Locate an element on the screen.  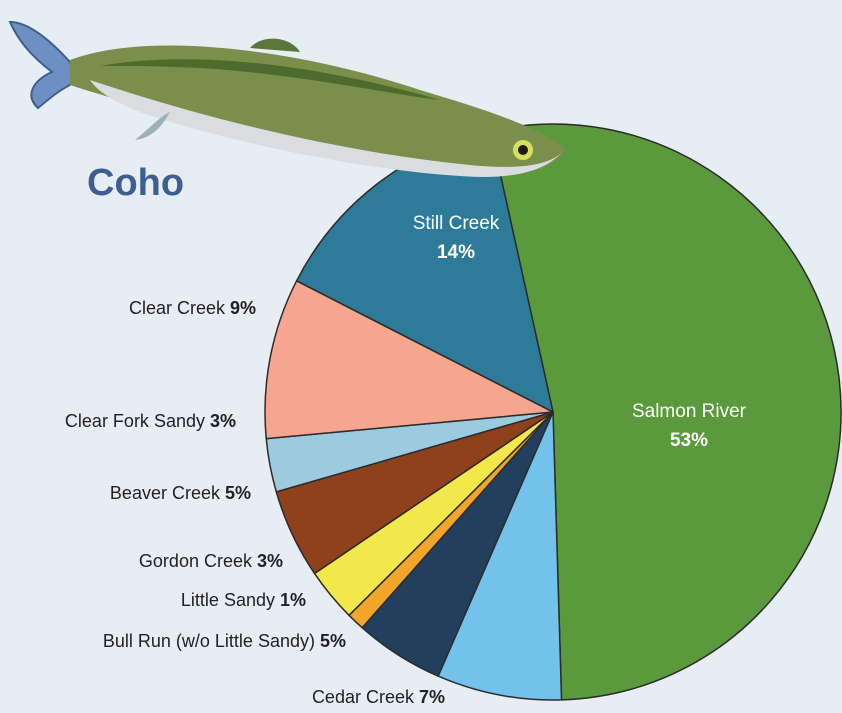
slice-value-beaver-creek: 5% is located at coordinates (238, 493).